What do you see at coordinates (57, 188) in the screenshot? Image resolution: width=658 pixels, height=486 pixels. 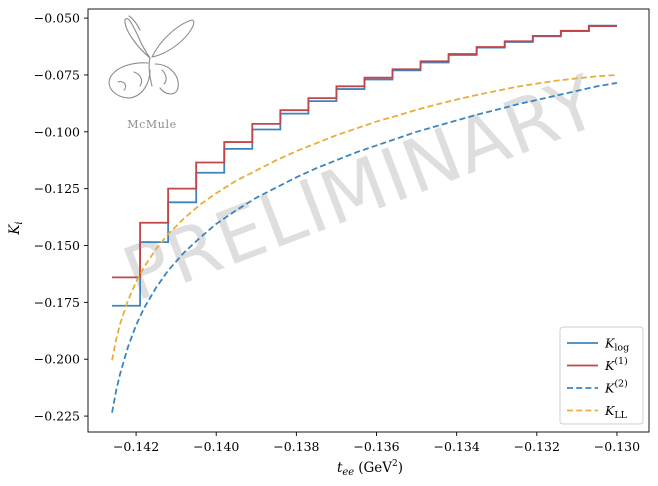 I see `y-tick-label: −0.125` at bounding box center [57, 188].